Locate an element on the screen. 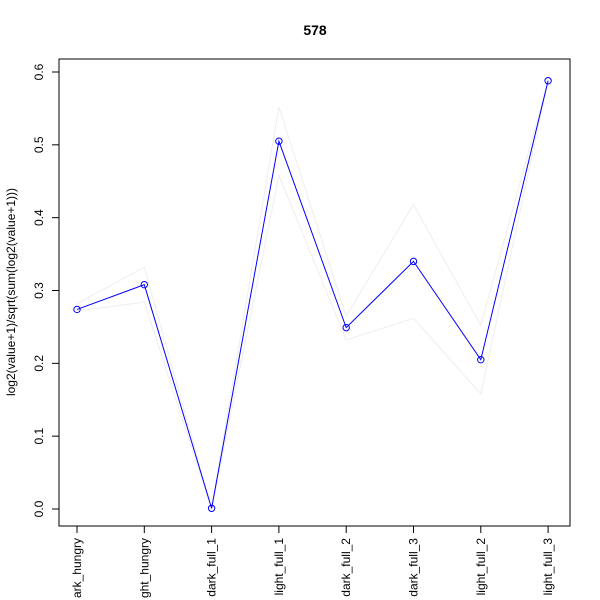  chart-title: 578 is located at coordinates (315, 30).